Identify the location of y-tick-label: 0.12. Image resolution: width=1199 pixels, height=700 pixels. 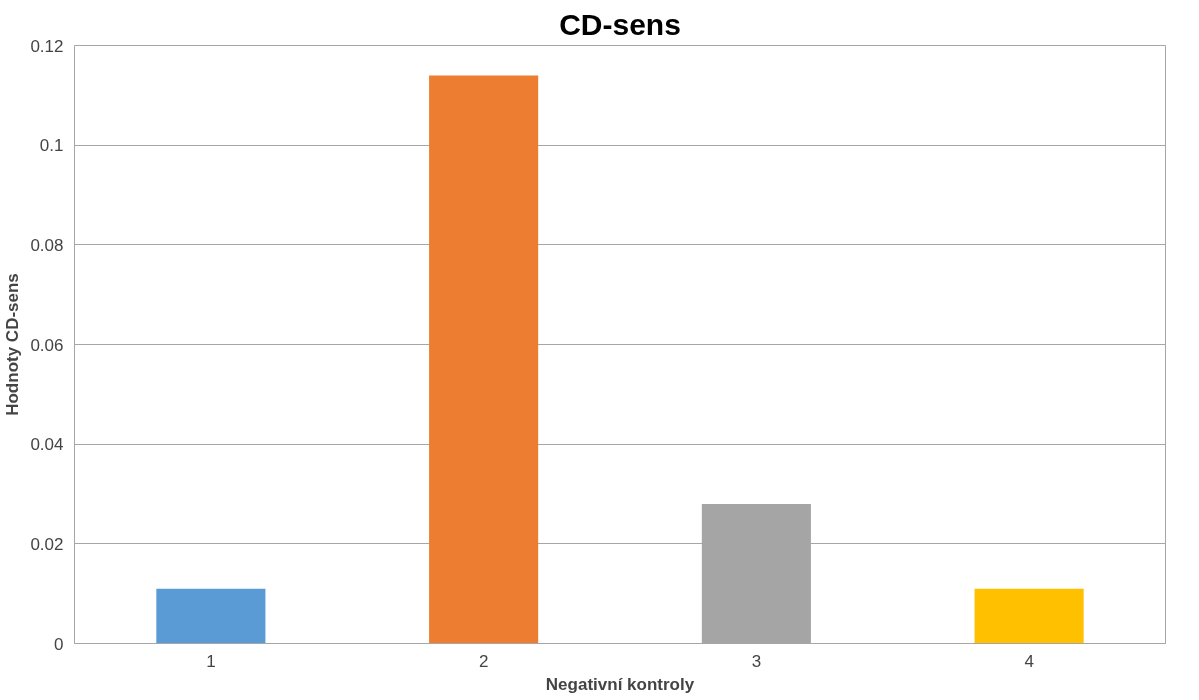
(47, 46).